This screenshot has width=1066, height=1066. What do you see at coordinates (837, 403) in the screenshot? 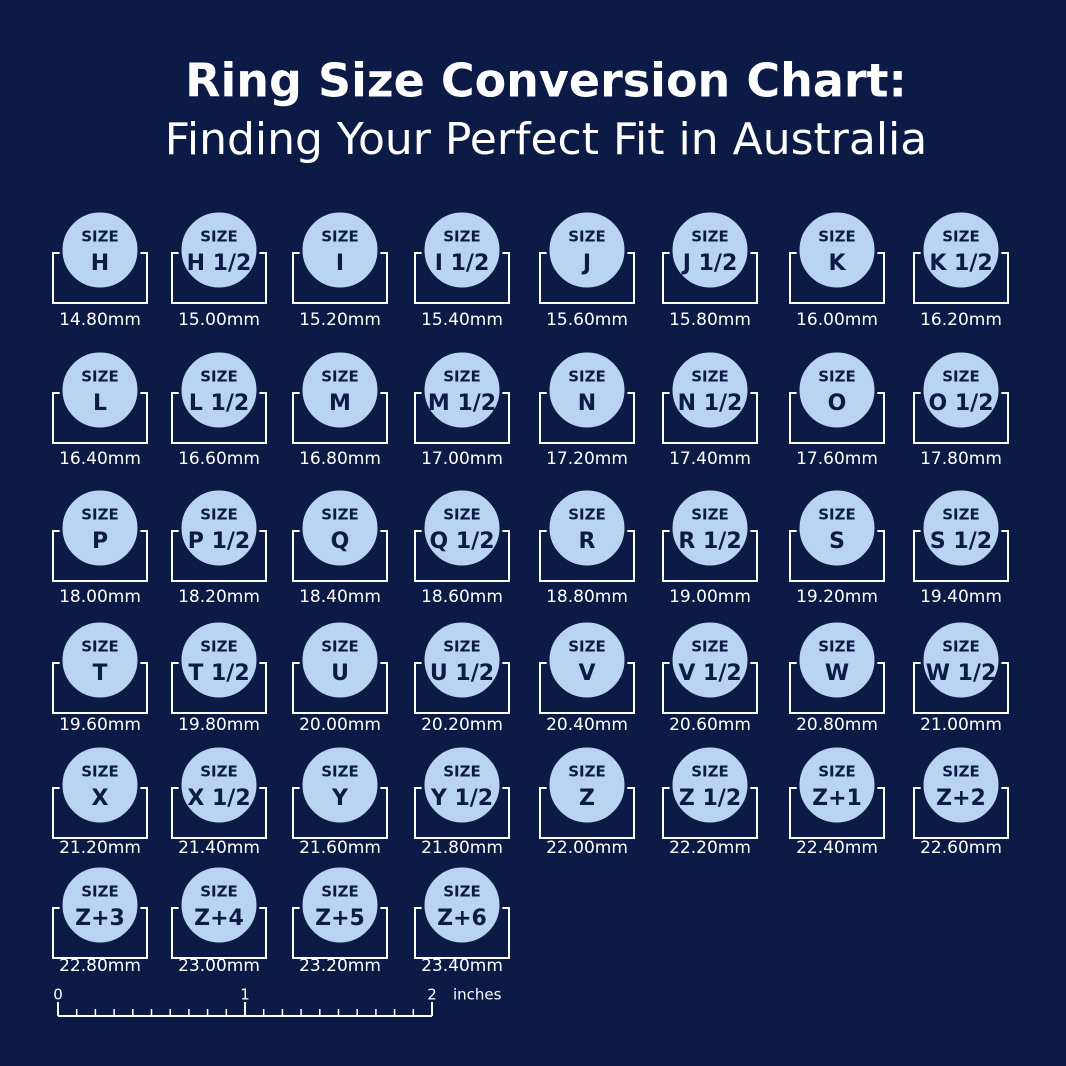
I see `size-label: O` at bounding box center [837, 403].